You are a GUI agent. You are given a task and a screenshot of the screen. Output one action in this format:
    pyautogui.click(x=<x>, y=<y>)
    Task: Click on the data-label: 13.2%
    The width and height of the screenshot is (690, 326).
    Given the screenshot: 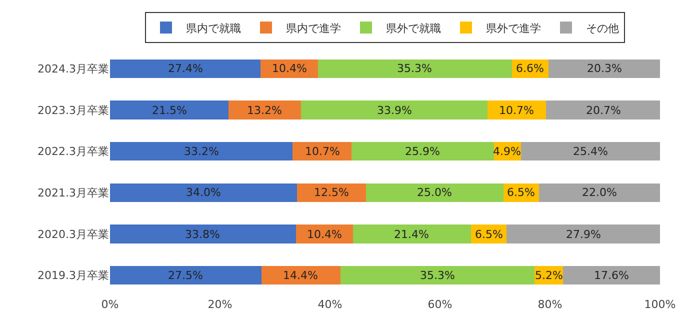 What is the action you would take?
    pyautogui.click(x=264, y=110)
    